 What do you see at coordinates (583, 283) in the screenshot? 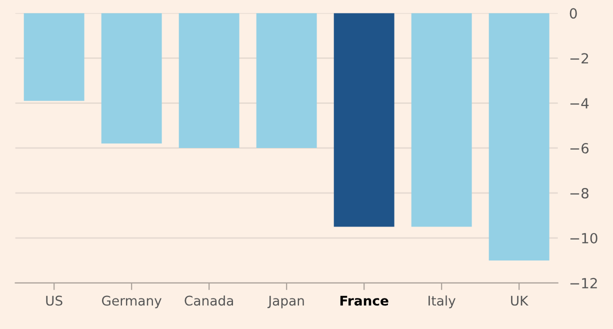
I see `y-tick-label: −12` at bounding box center [583, 283].